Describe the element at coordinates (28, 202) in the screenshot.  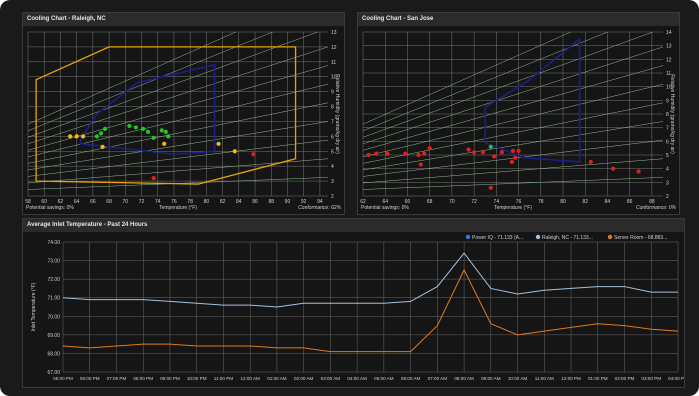
I see `x-tick-label: 58` at that location.